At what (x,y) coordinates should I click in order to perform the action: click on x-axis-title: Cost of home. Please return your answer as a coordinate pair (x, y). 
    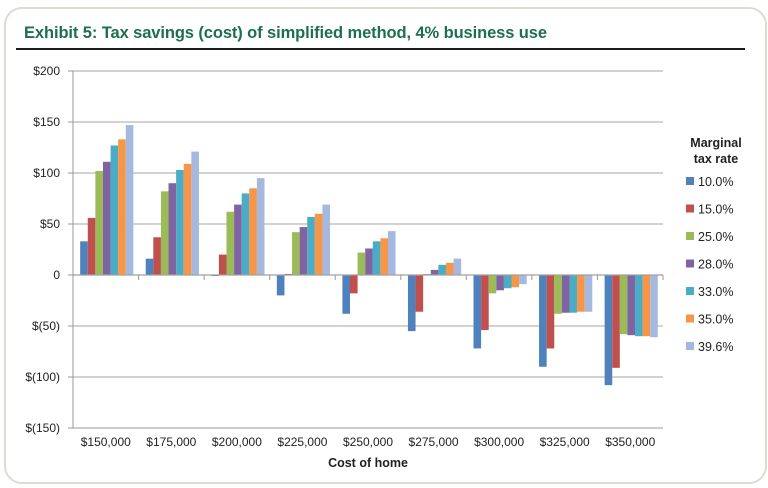
    Looking at the image, I should click on (368, 463).